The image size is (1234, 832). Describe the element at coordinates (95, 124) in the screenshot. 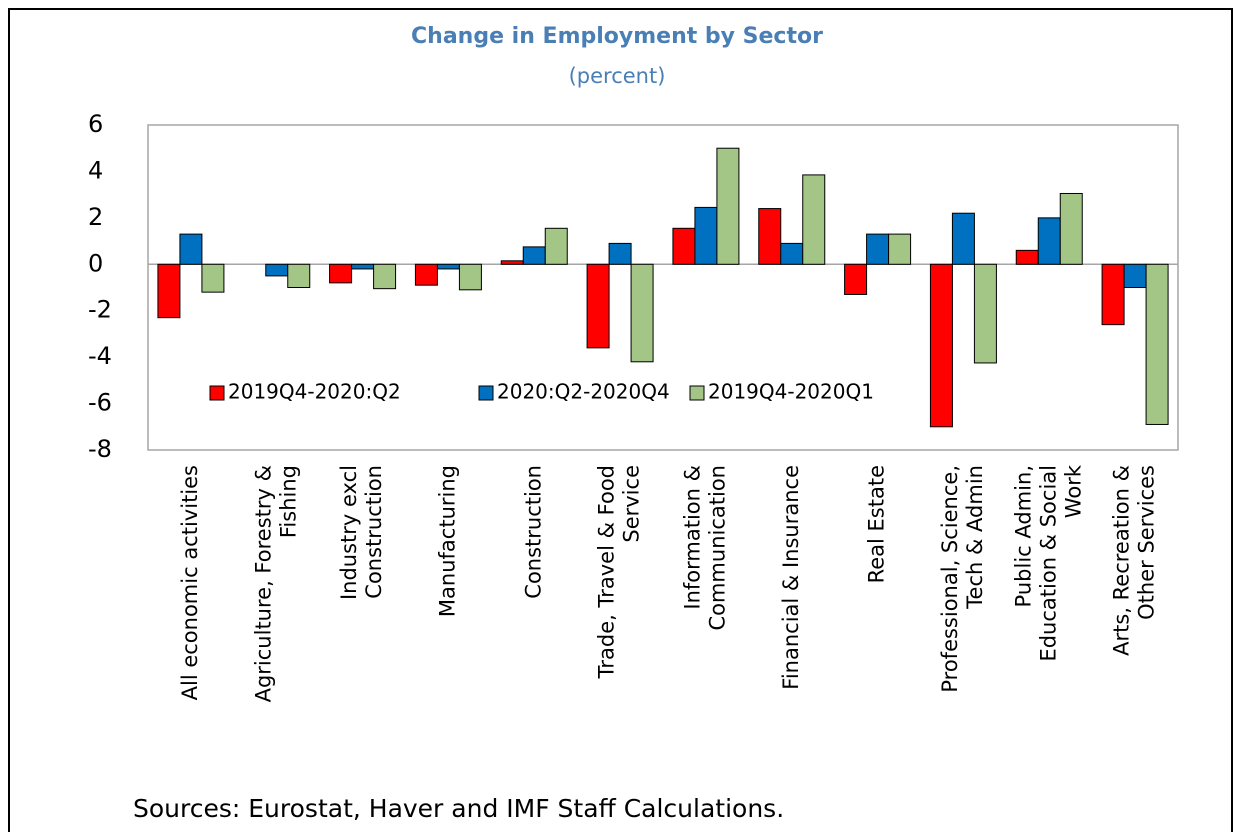

I see `y-tick-label: 6` at that location.